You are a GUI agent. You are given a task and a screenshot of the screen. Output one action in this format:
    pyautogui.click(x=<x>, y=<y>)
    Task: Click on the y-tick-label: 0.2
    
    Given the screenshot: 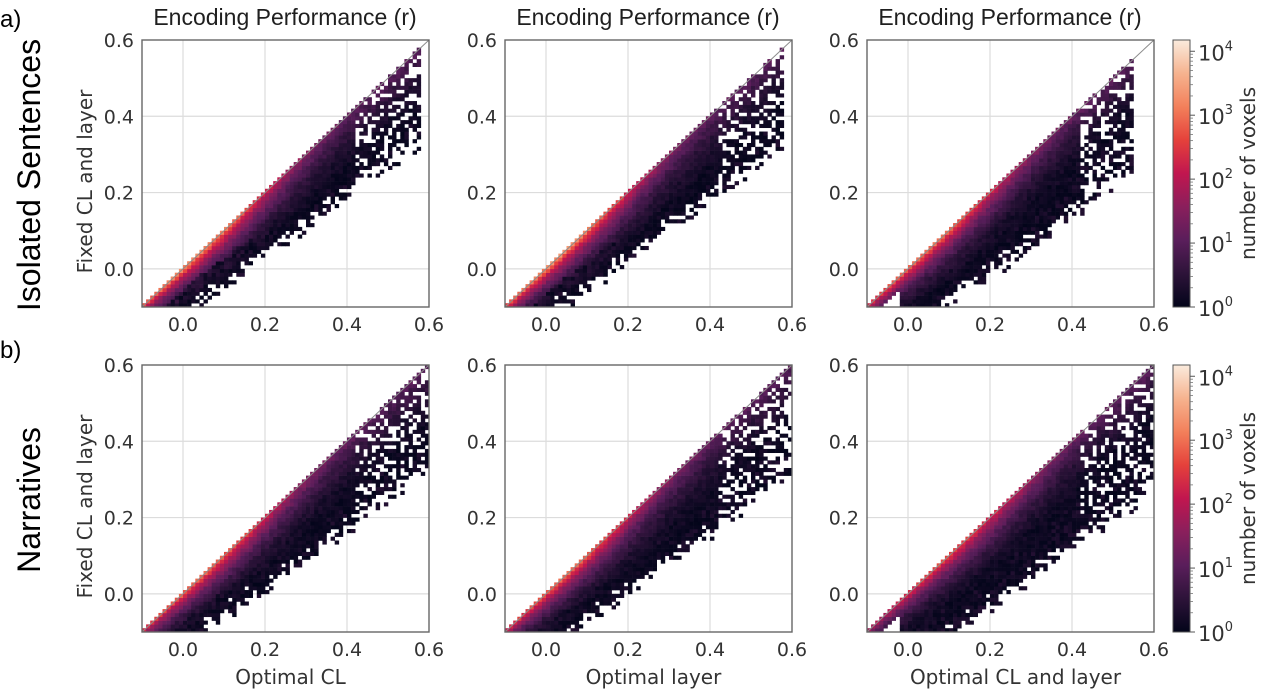 What is the action you would take?
    pyautogui.click(x=119, y=519)
    